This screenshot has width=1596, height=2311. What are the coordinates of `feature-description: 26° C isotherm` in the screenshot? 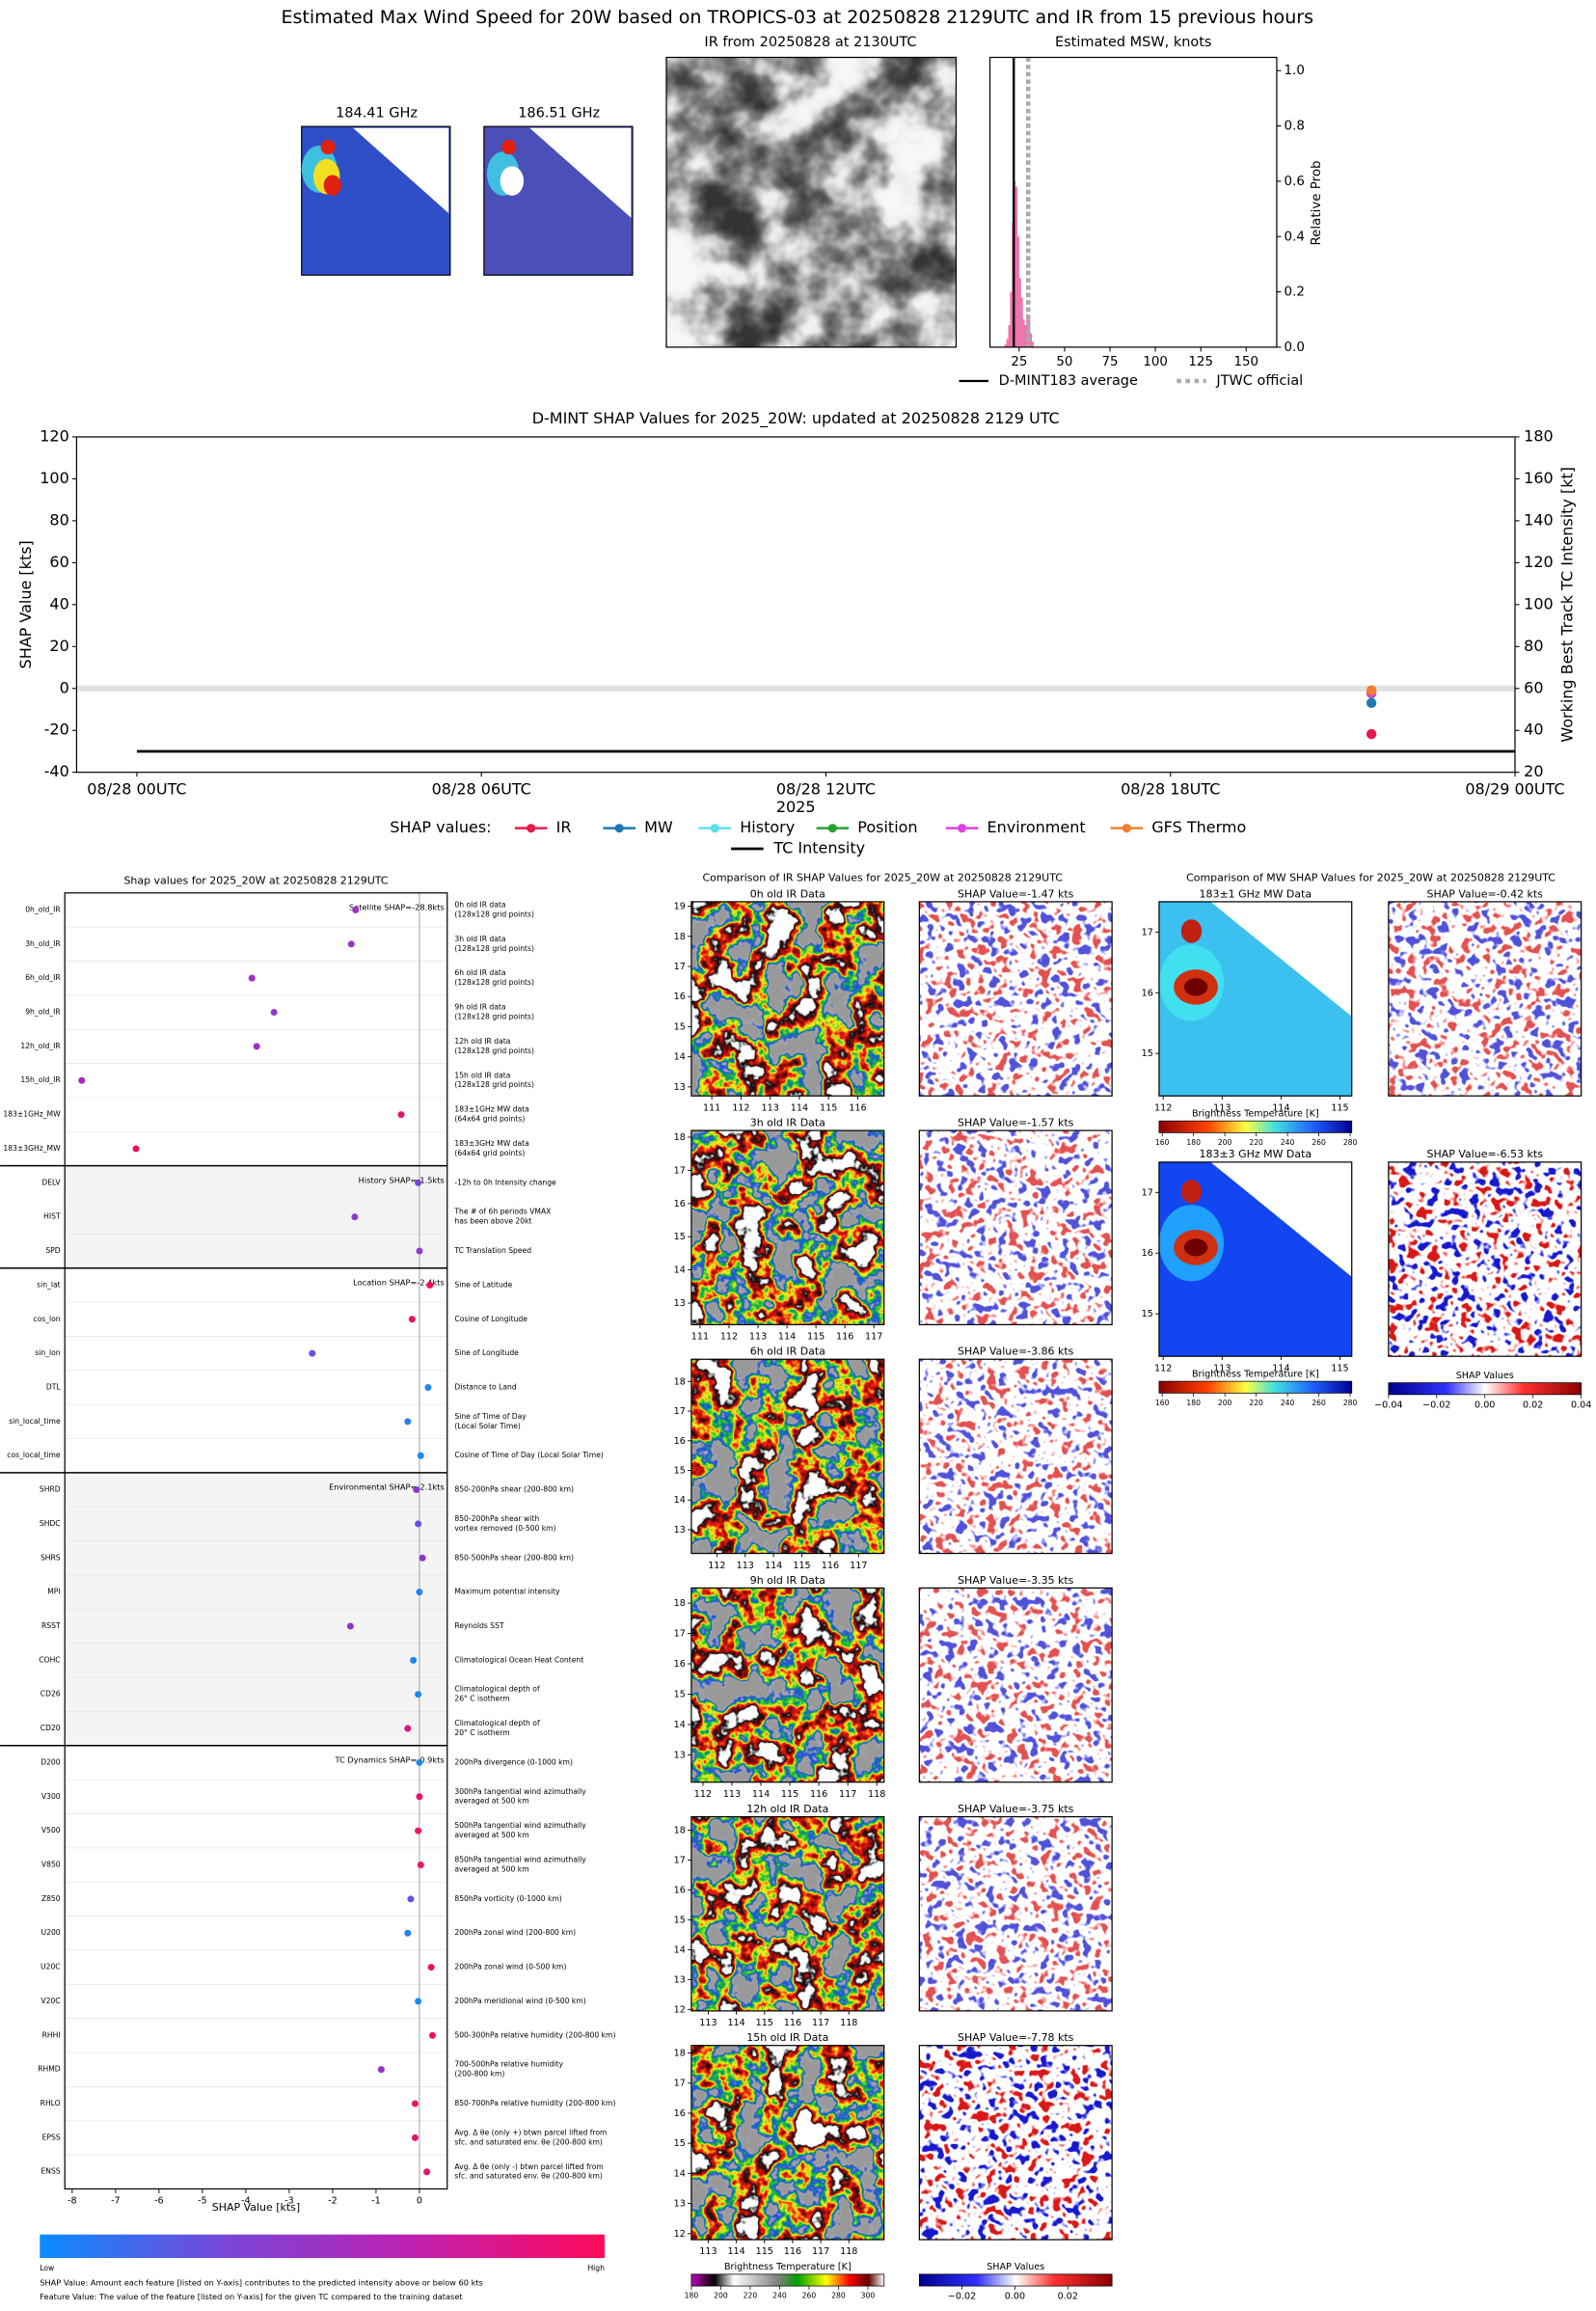 It's located at (482, 1699).